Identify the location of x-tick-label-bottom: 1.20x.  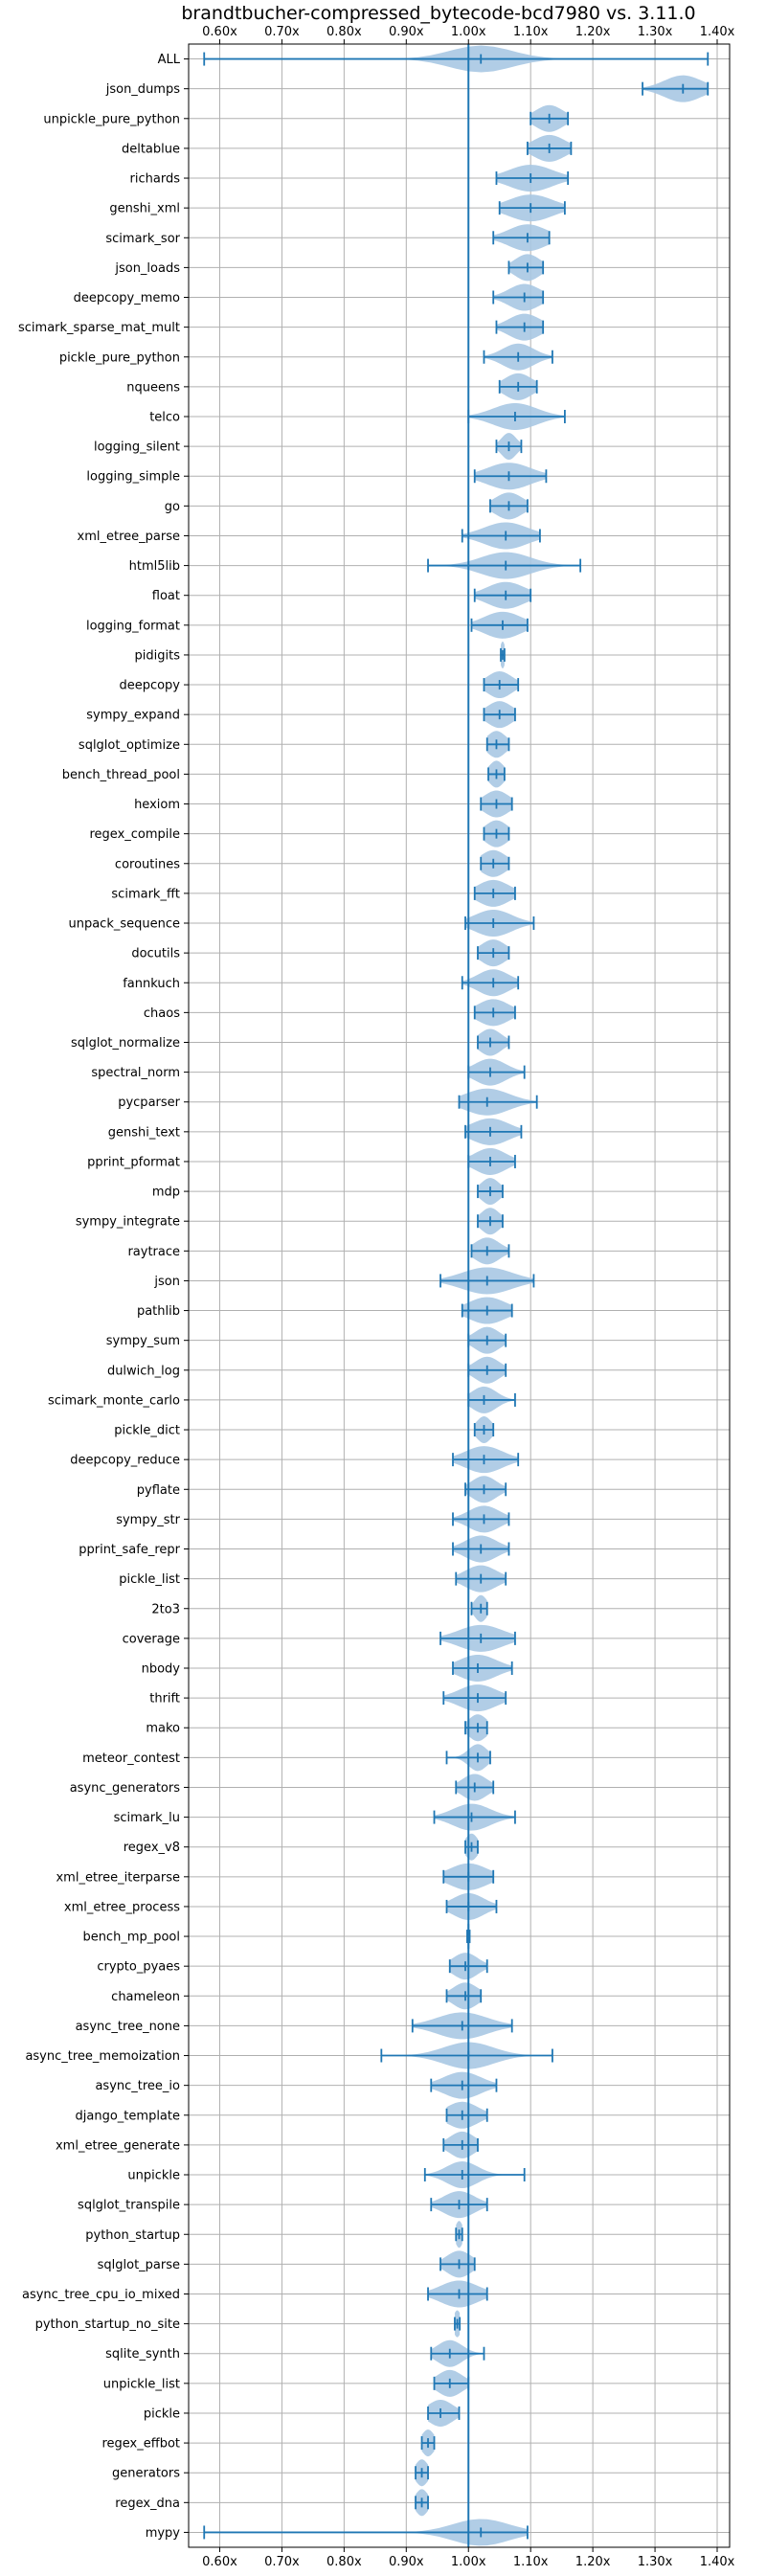
(593, 2562).